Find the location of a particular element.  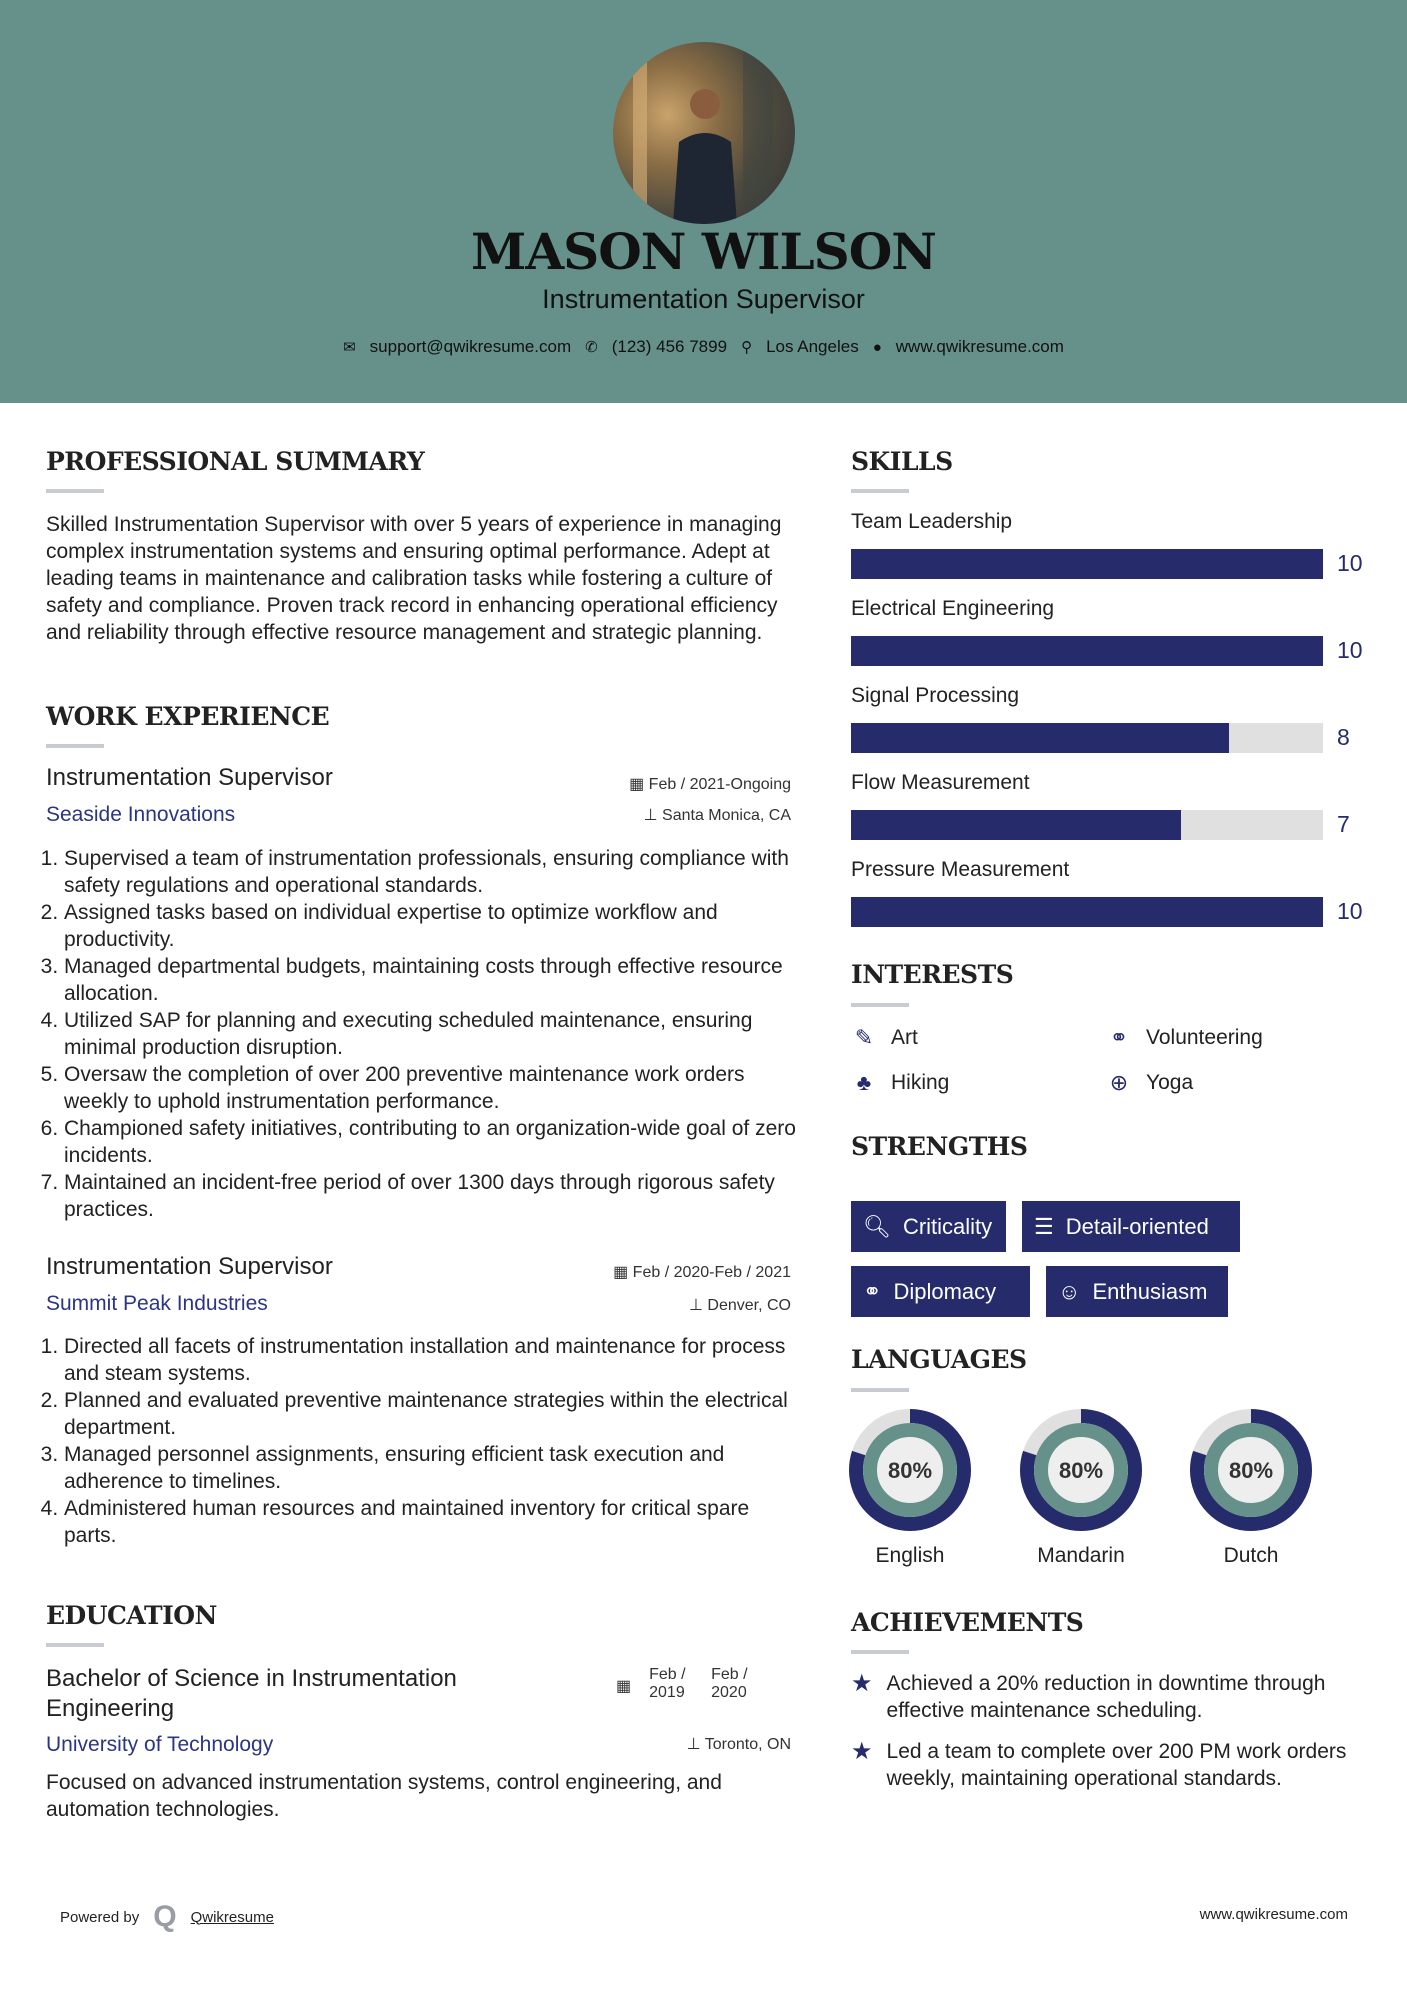

interest-hiking: ♣ Hiking is located at coordinates (900, 1083).